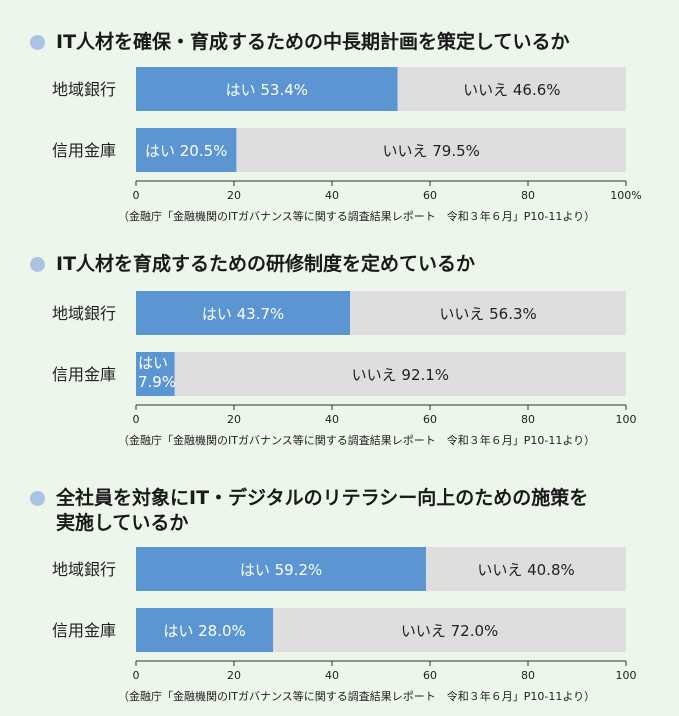  What do you see at coordinates (313, 42) in the screenshot?
I see `chart-title-1: IT人材を確保・育成するための中長期計画を策定しているか` at bounding box center [313, 42].